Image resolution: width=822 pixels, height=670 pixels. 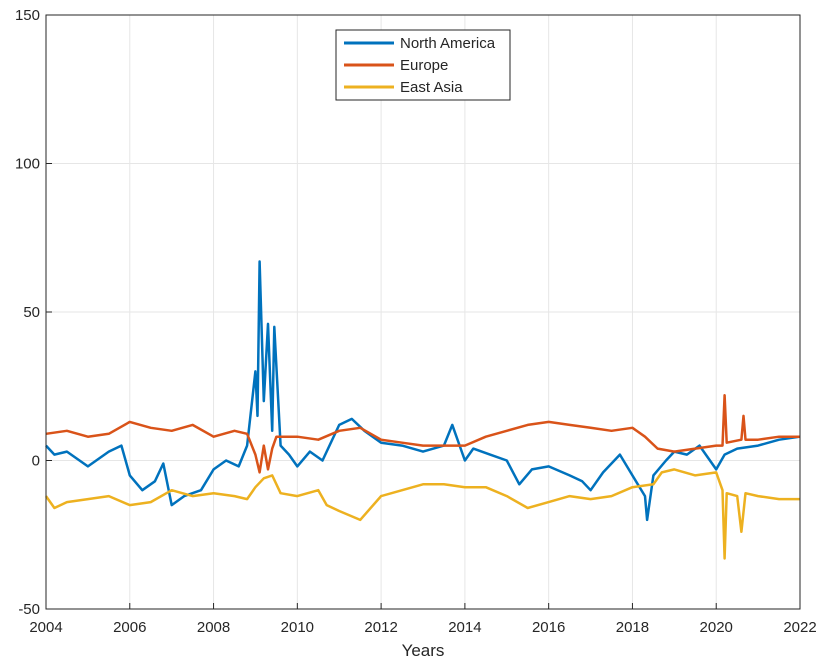 I want to click on legend-label: East Asia, so click(x=431, y=87).